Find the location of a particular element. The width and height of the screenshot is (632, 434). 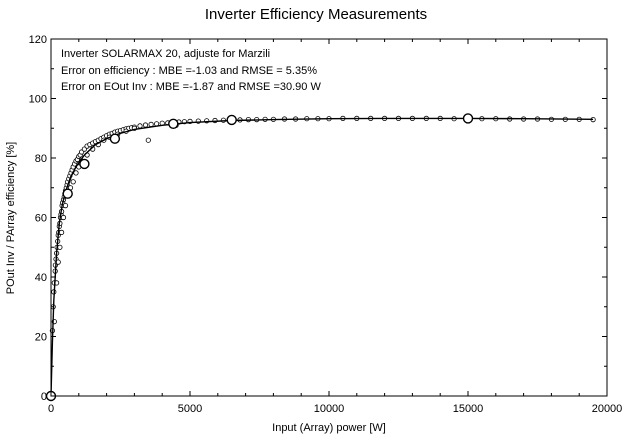

y-tick-label: 60 is located at coordinates (41, 219).